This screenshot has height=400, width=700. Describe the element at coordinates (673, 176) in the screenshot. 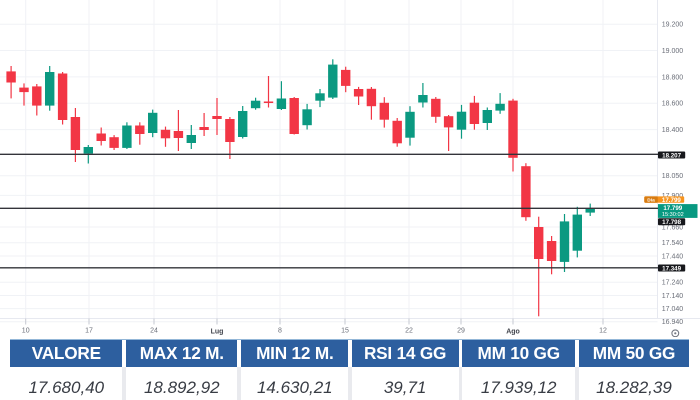

I see `svg-text: 18.050` at that location.